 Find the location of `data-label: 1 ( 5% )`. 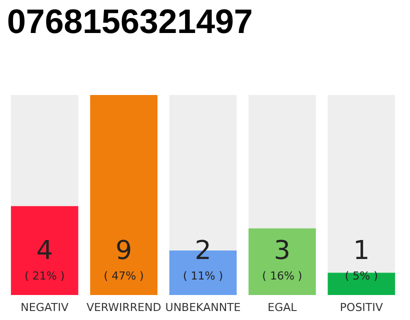

data-label: 1 ( 5% ) is located at coordinates (361, 259).